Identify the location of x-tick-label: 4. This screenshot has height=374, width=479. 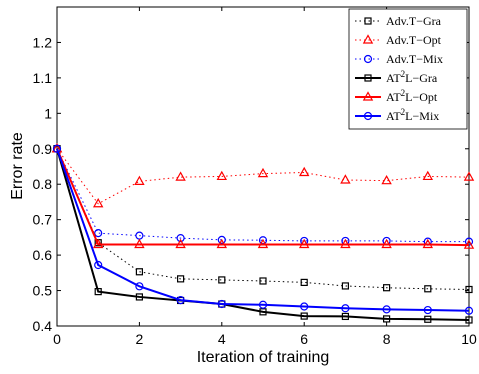
(222, 339).